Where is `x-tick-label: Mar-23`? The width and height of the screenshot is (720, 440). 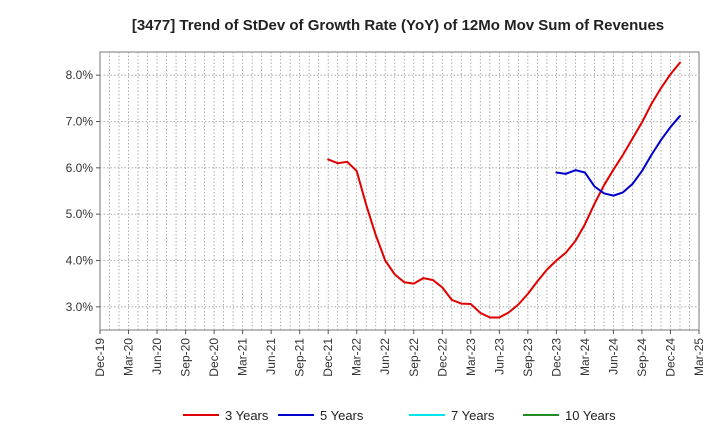
x-tick-label: Mar-23 is located at coordinates (471, 357).